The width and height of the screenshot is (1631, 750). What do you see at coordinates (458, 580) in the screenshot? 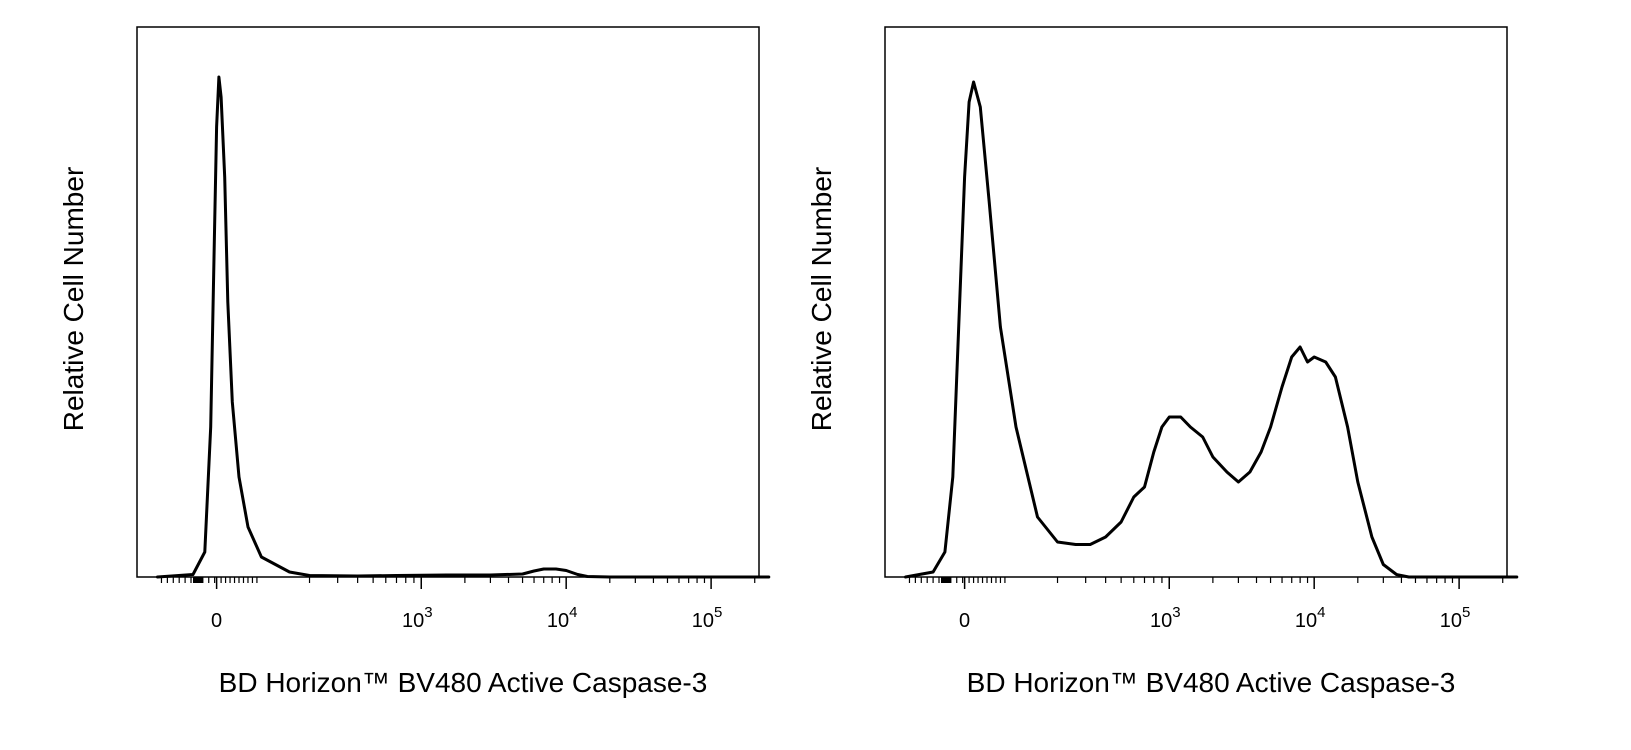
I see `minor-ticks` at bounding box center [458, 580].